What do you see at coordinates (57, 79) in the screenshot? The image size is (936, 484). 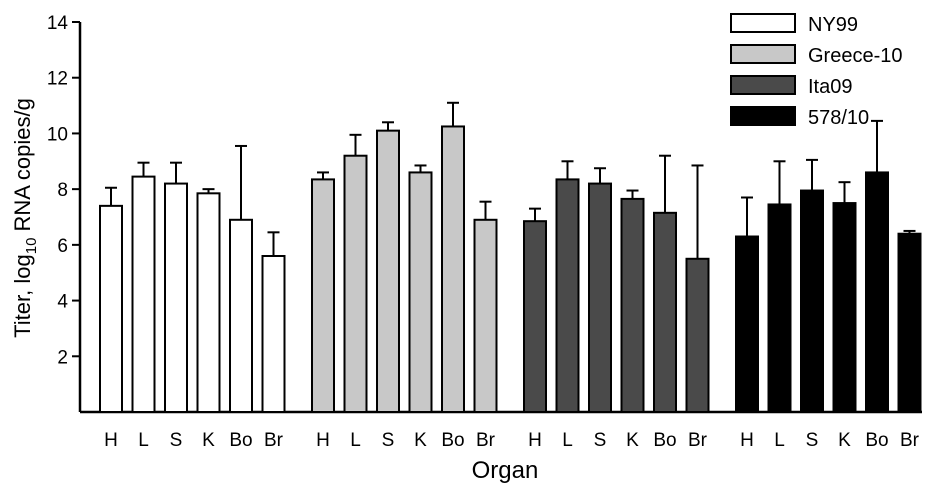 I see `y-tick-label: 12` at bounding box center [57, 79].